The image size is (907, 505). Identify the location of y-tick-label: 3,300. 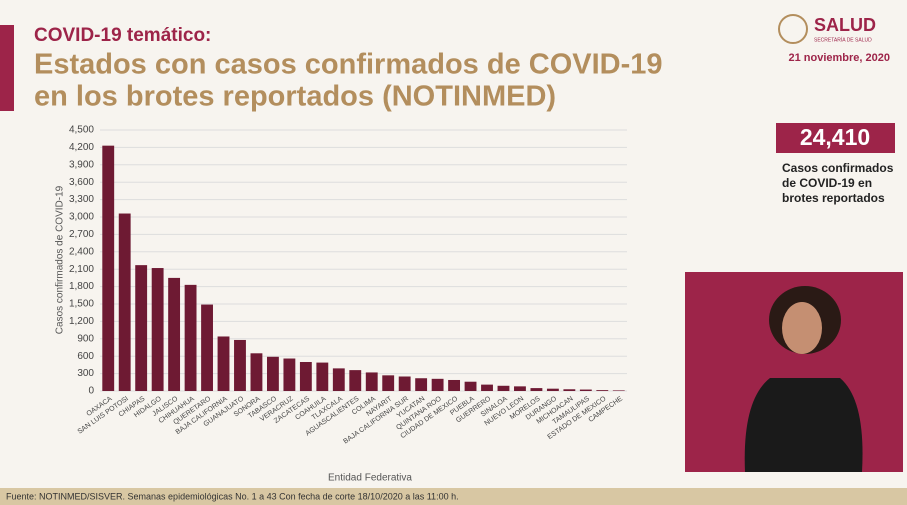
(81, 199).